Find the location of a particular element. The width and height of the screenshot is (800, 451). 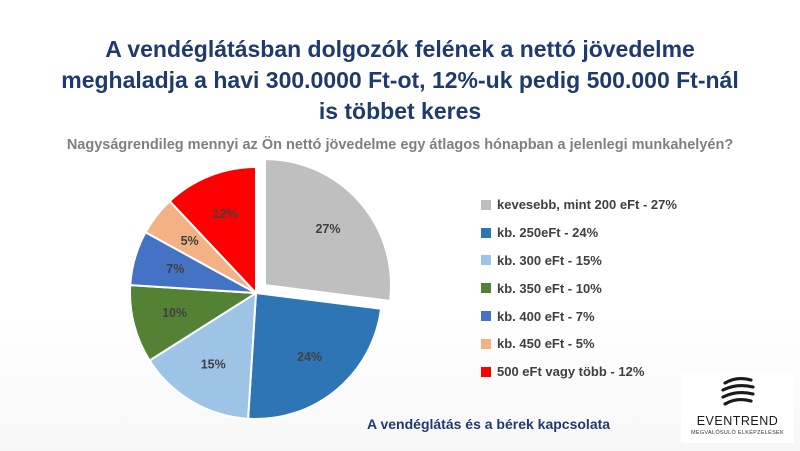

logo-mark-icon is located at coordinates (738, 391).